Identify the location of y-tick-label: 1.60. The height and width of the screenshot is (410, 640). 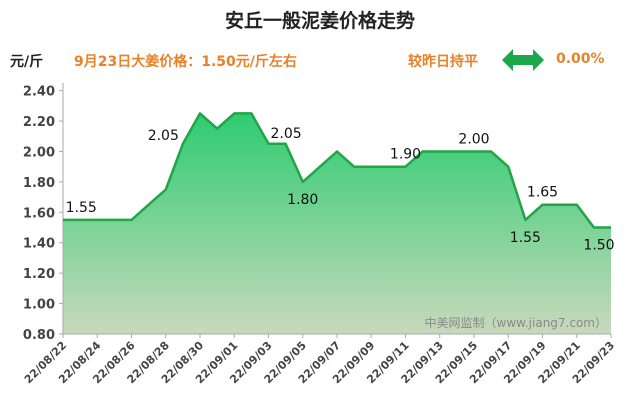
(39, 213).